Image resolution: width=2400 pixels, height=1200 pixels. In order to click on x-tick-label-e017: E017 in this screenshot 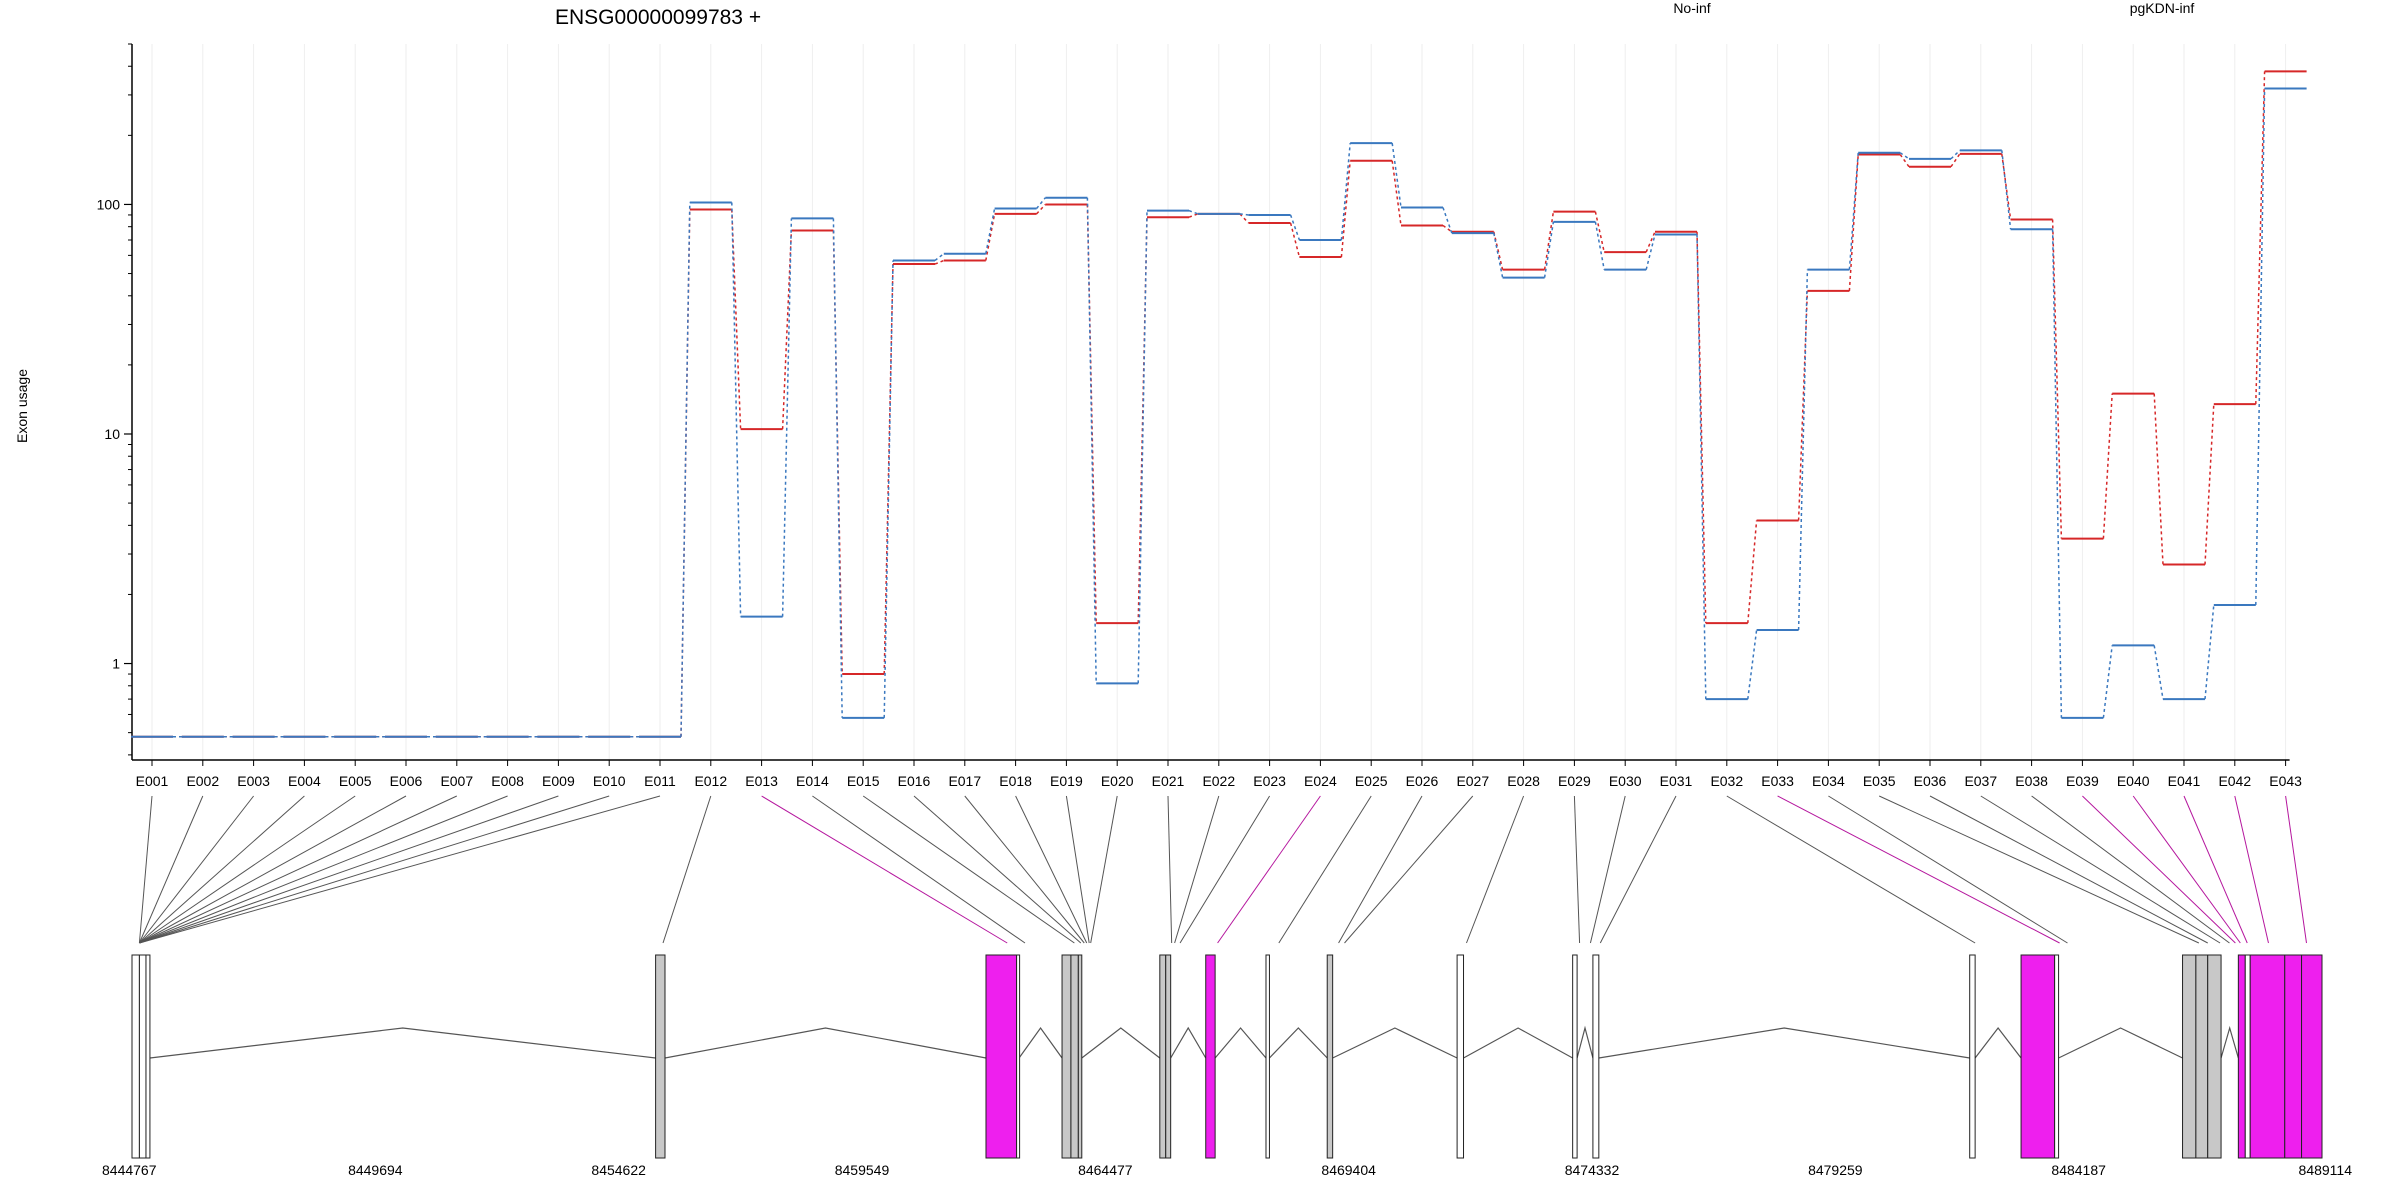, I will do `click(964, 781)`.